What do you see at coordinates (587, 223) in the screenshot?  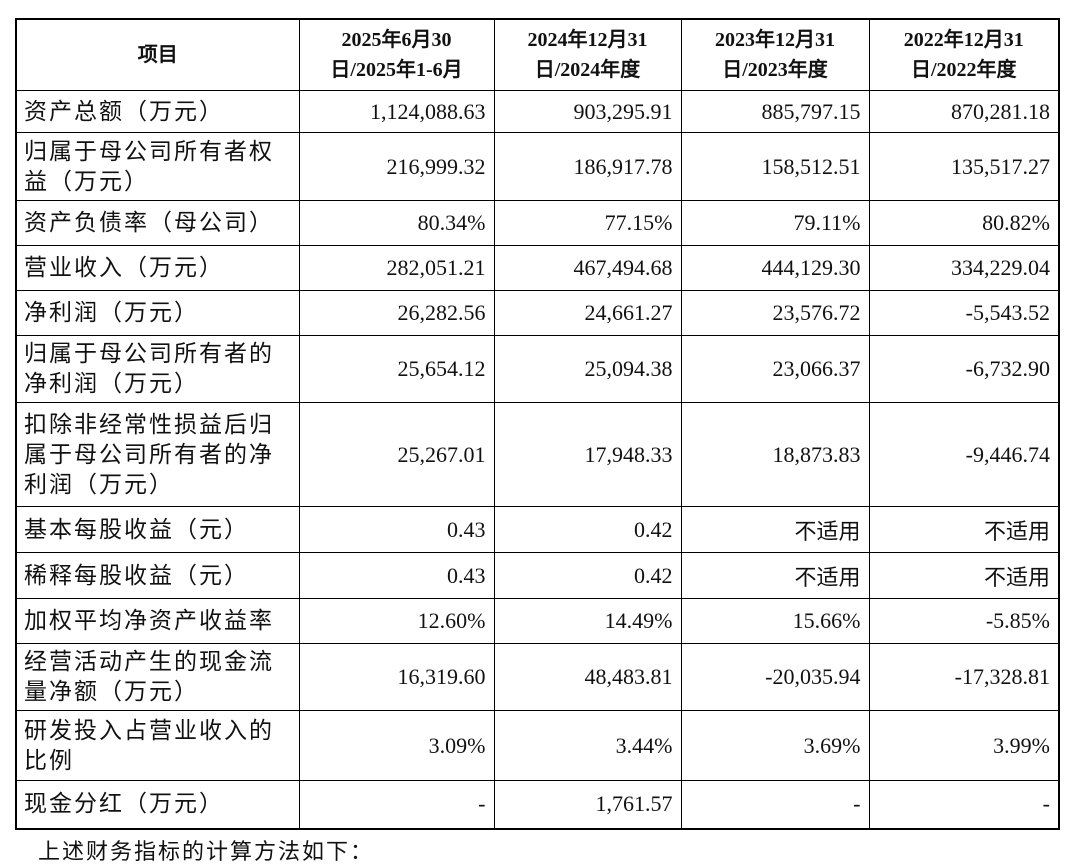 I see `value-cell: 77.15%` at bounding box center [587, 223].